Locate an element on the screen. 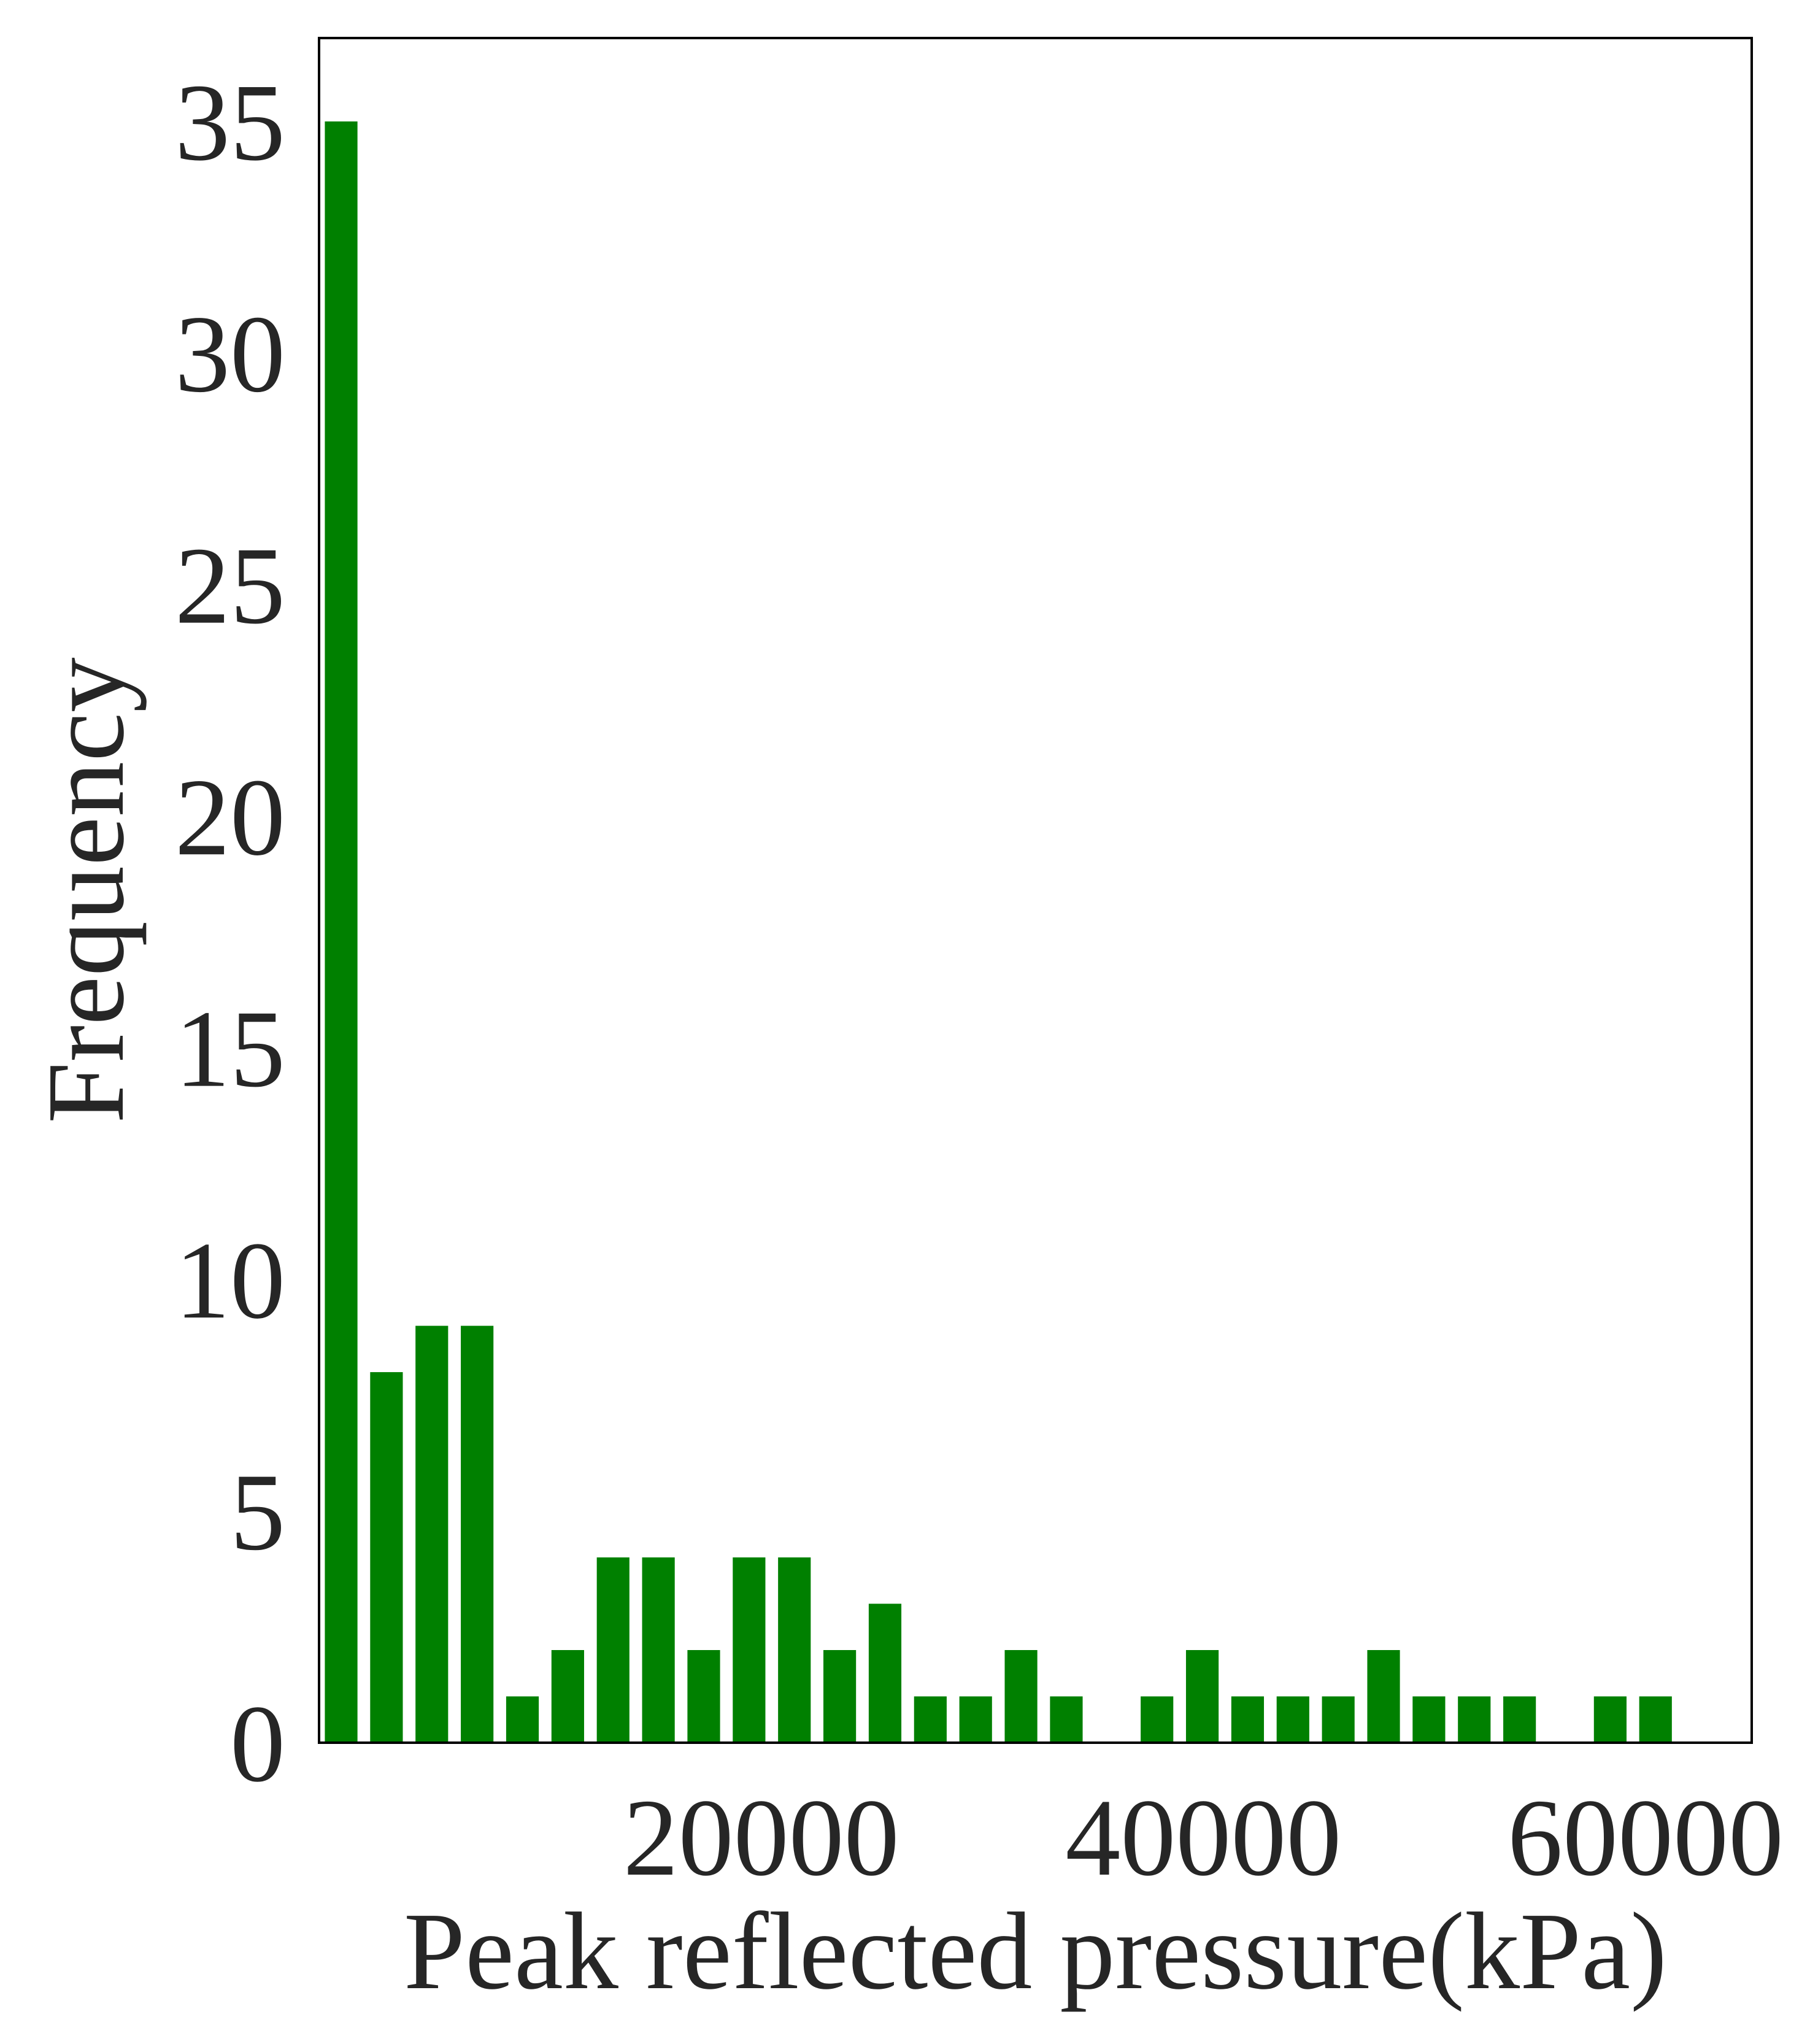 The height and width of the screenshot is (2044, 1810). x-tick-label: 40000 is located at coordinates (1203, 1838).